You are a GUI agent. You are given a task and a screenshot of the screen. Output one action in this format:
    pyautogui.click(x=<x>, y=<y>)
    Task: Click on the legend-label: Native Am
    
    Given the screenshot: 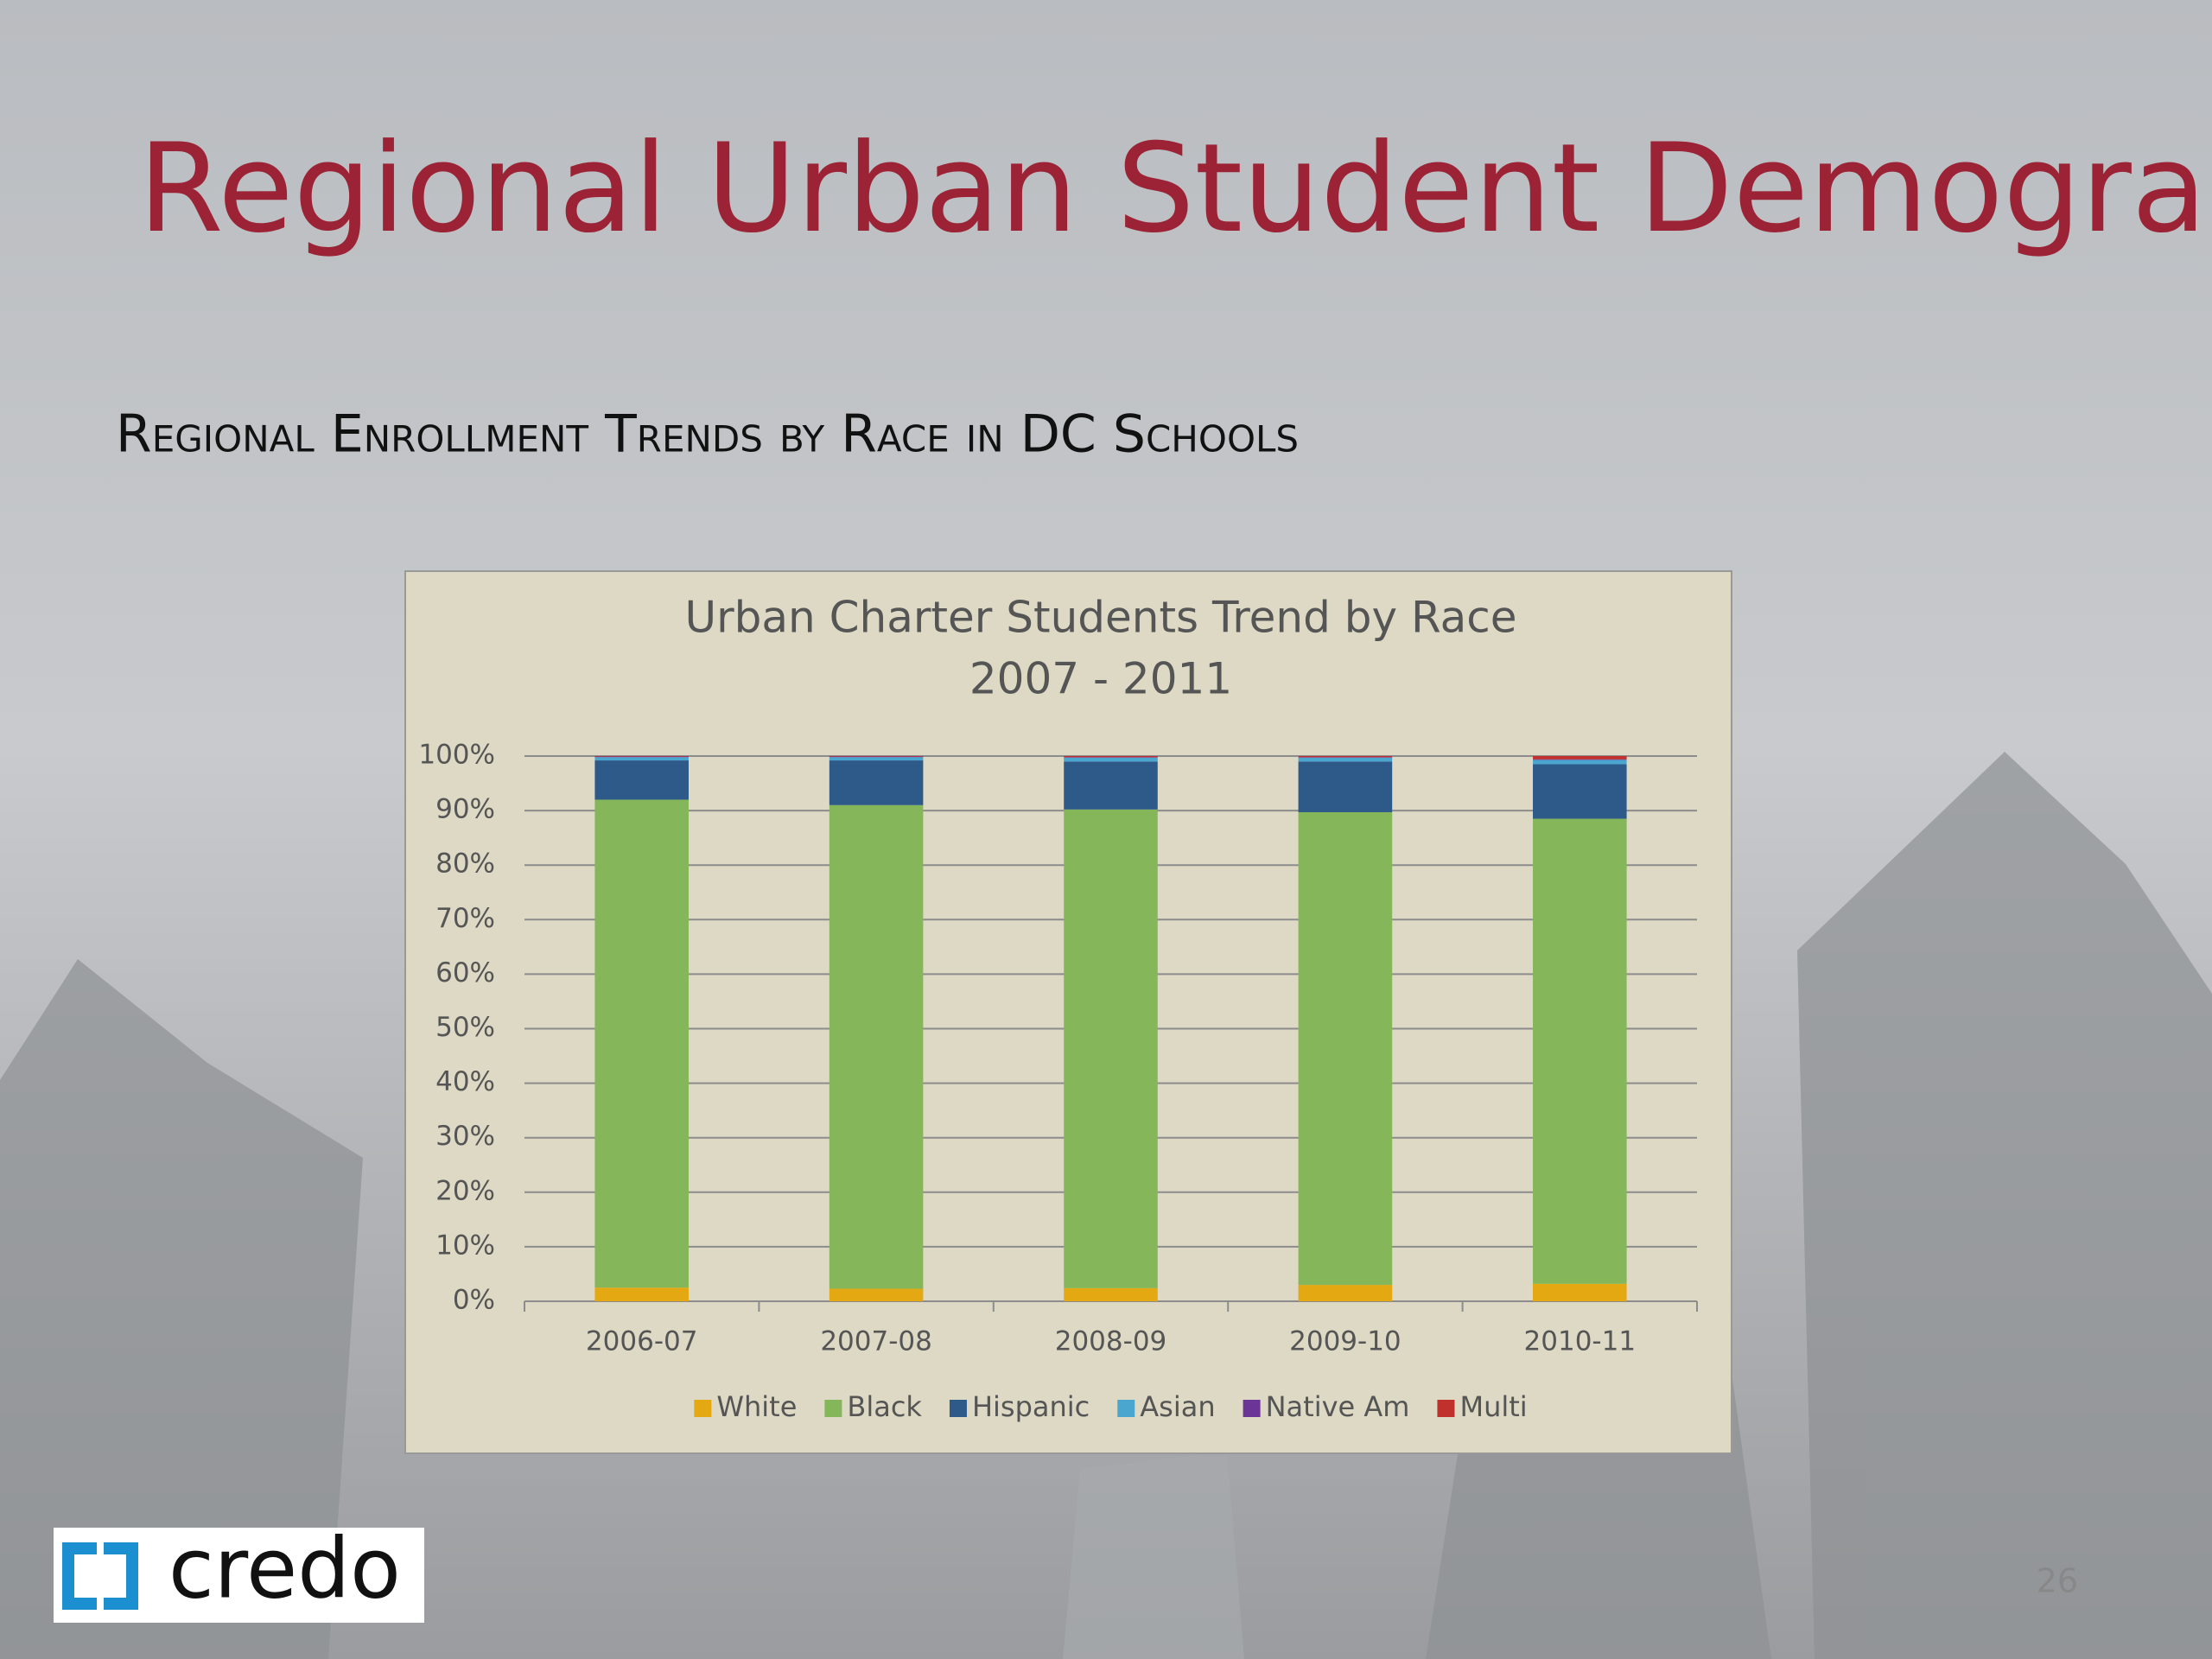 What is the action you would take?
    pyautogui.click(x=1338, y=1406)
    